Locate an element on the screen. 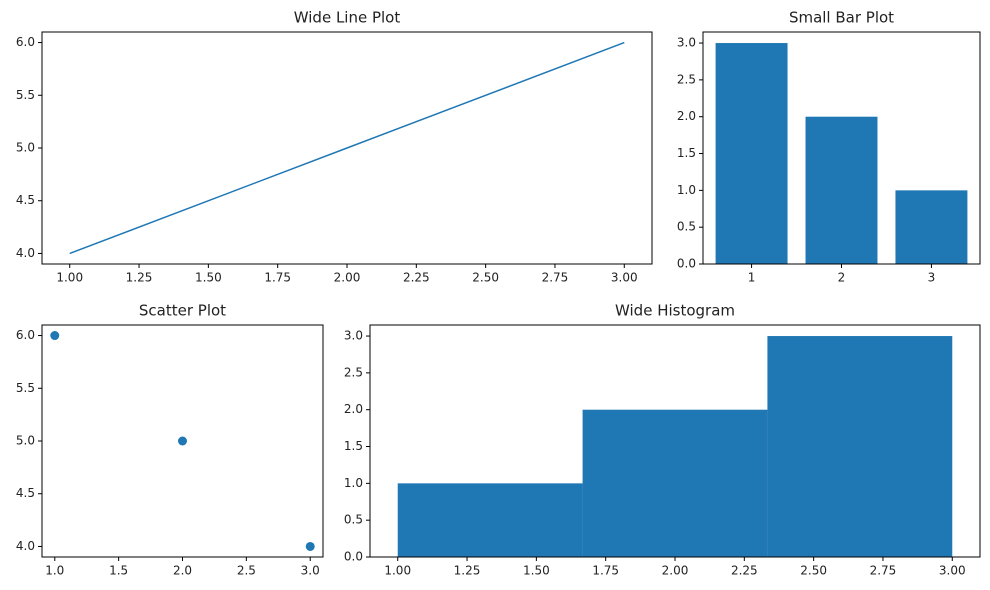  subplot-title: Scatter Plot is located at coordinates (182, 311).